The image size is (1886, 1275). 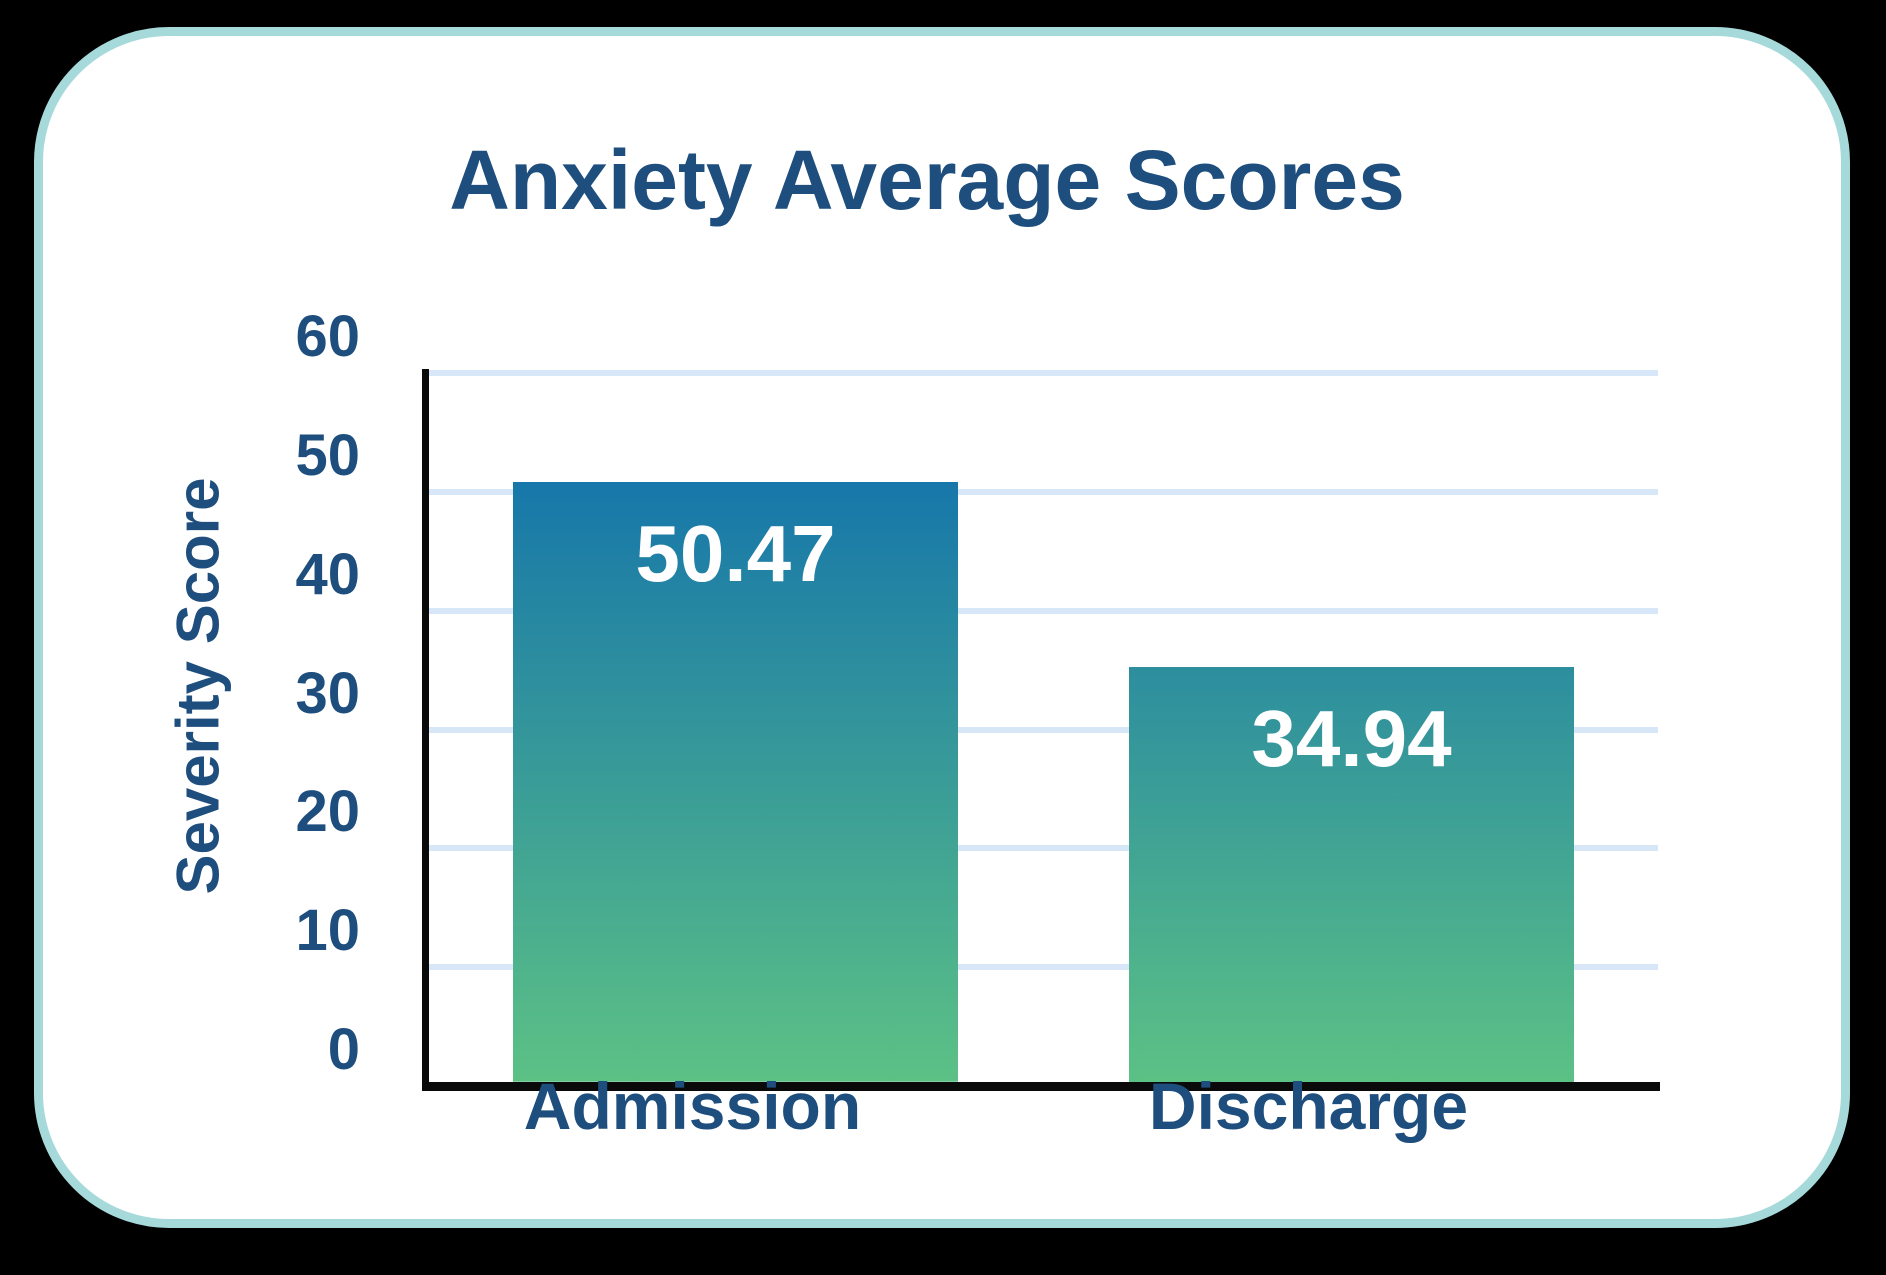 What do you see at coordinates (927, 180) in the screenshot?
I see `chart-title: Anxiety Average Scores` at bounding box center [927, 180].